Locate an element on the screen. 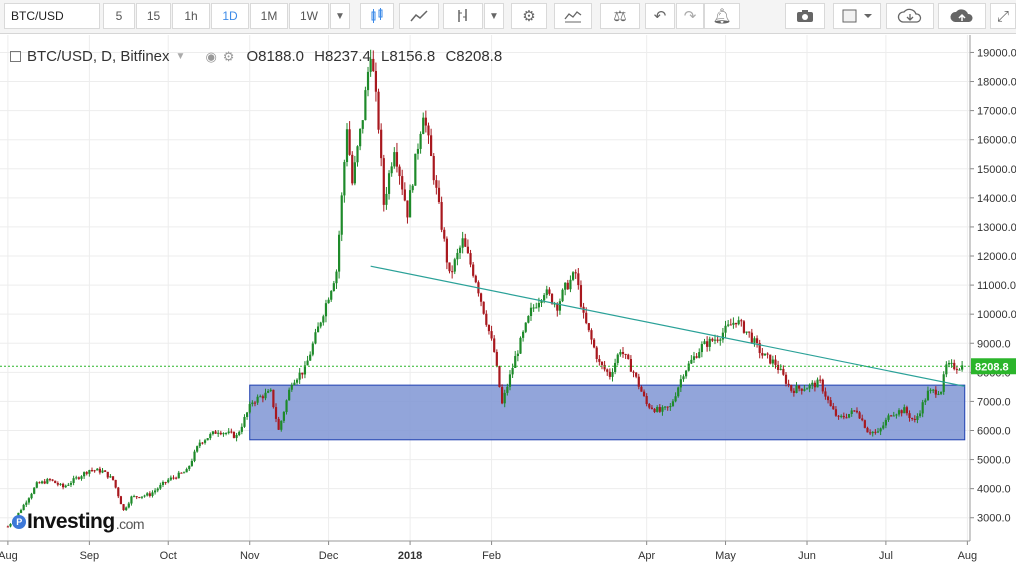 This screenshot has height=571, width=1016. compare-icon: ⚖ is located at coordinates (620, 16).